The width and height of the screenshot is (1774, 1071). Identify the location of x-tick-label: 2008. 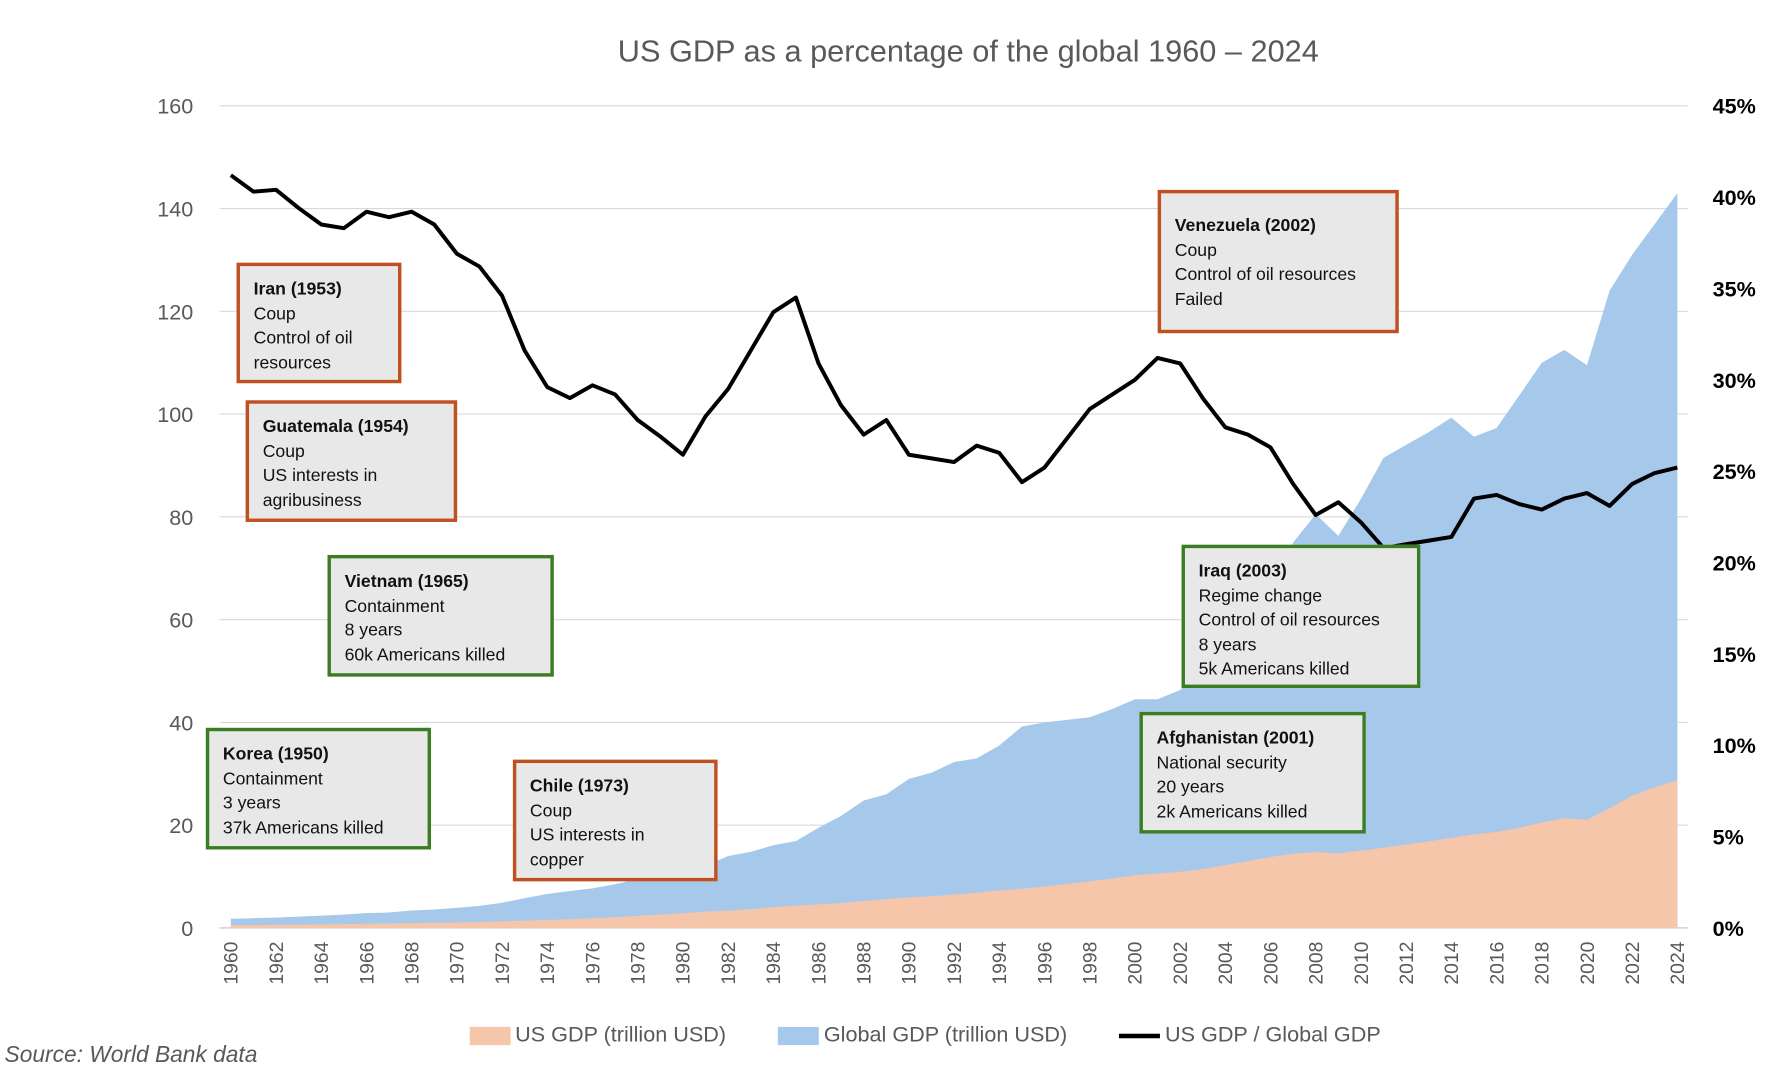
(1317, 963).